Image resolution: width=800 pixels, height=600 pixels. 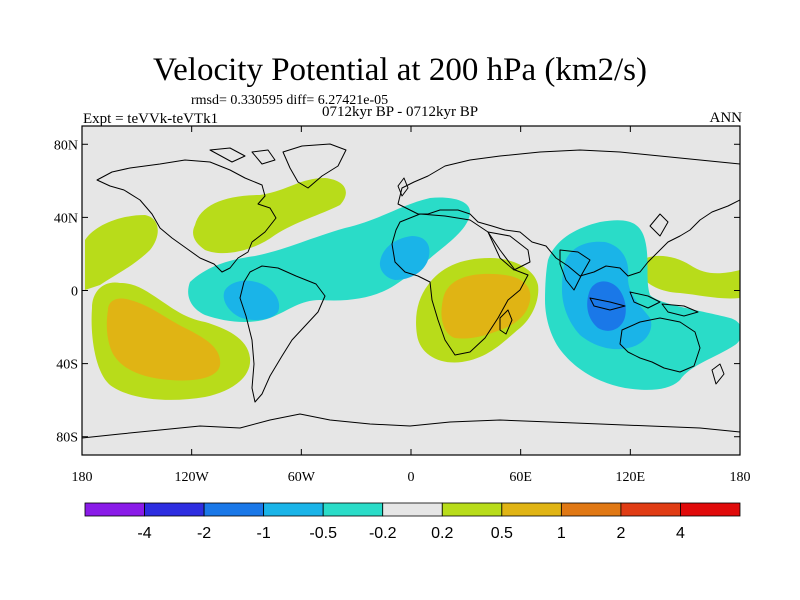 What do you see at coordinates (502, 533) in the screenshot?
I see `colorbar-label: 0.5` at bounding box center [502, 533].